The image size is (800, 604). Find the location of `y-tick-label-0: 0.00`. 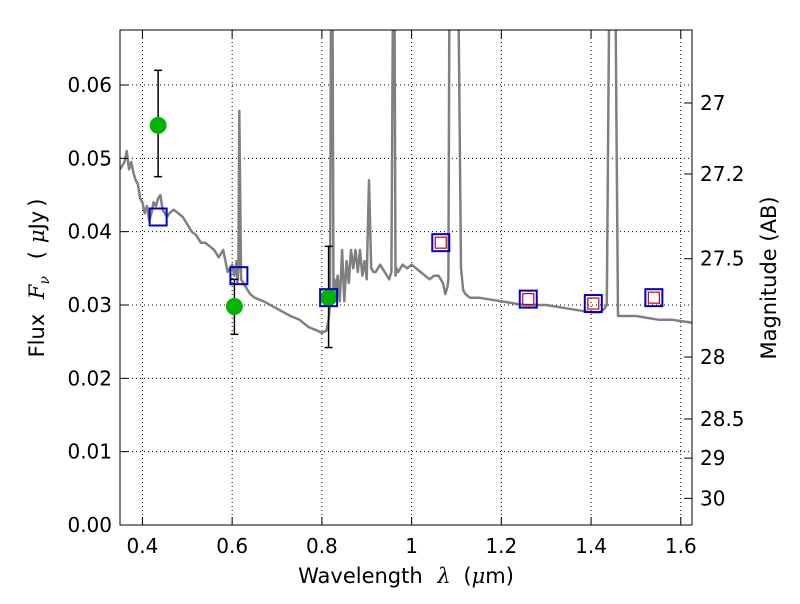

y-tick-label-0: 0.00 is located at coordinates (89, 525).